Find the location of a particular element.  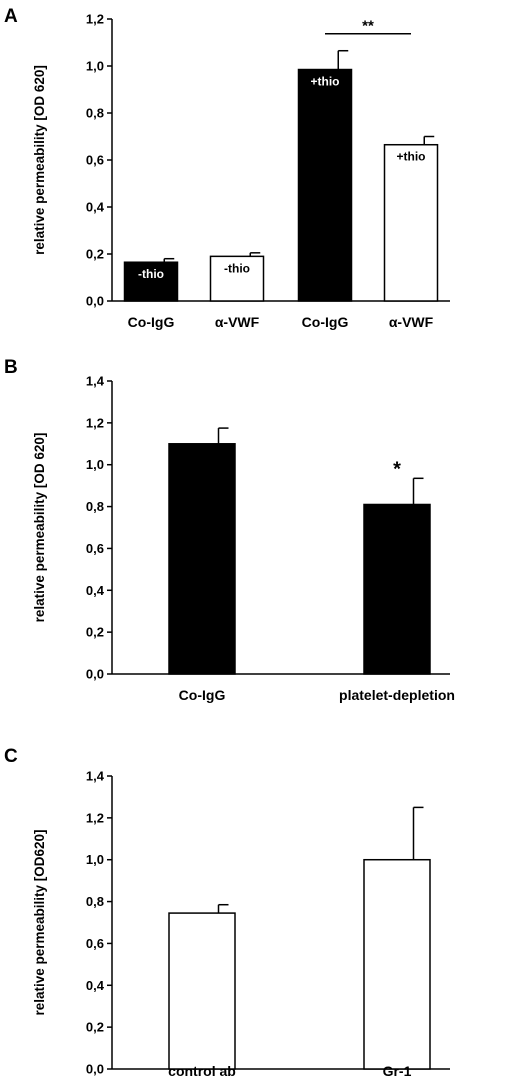

panel-b-significance-label: * is located at coordinates (397, 469).